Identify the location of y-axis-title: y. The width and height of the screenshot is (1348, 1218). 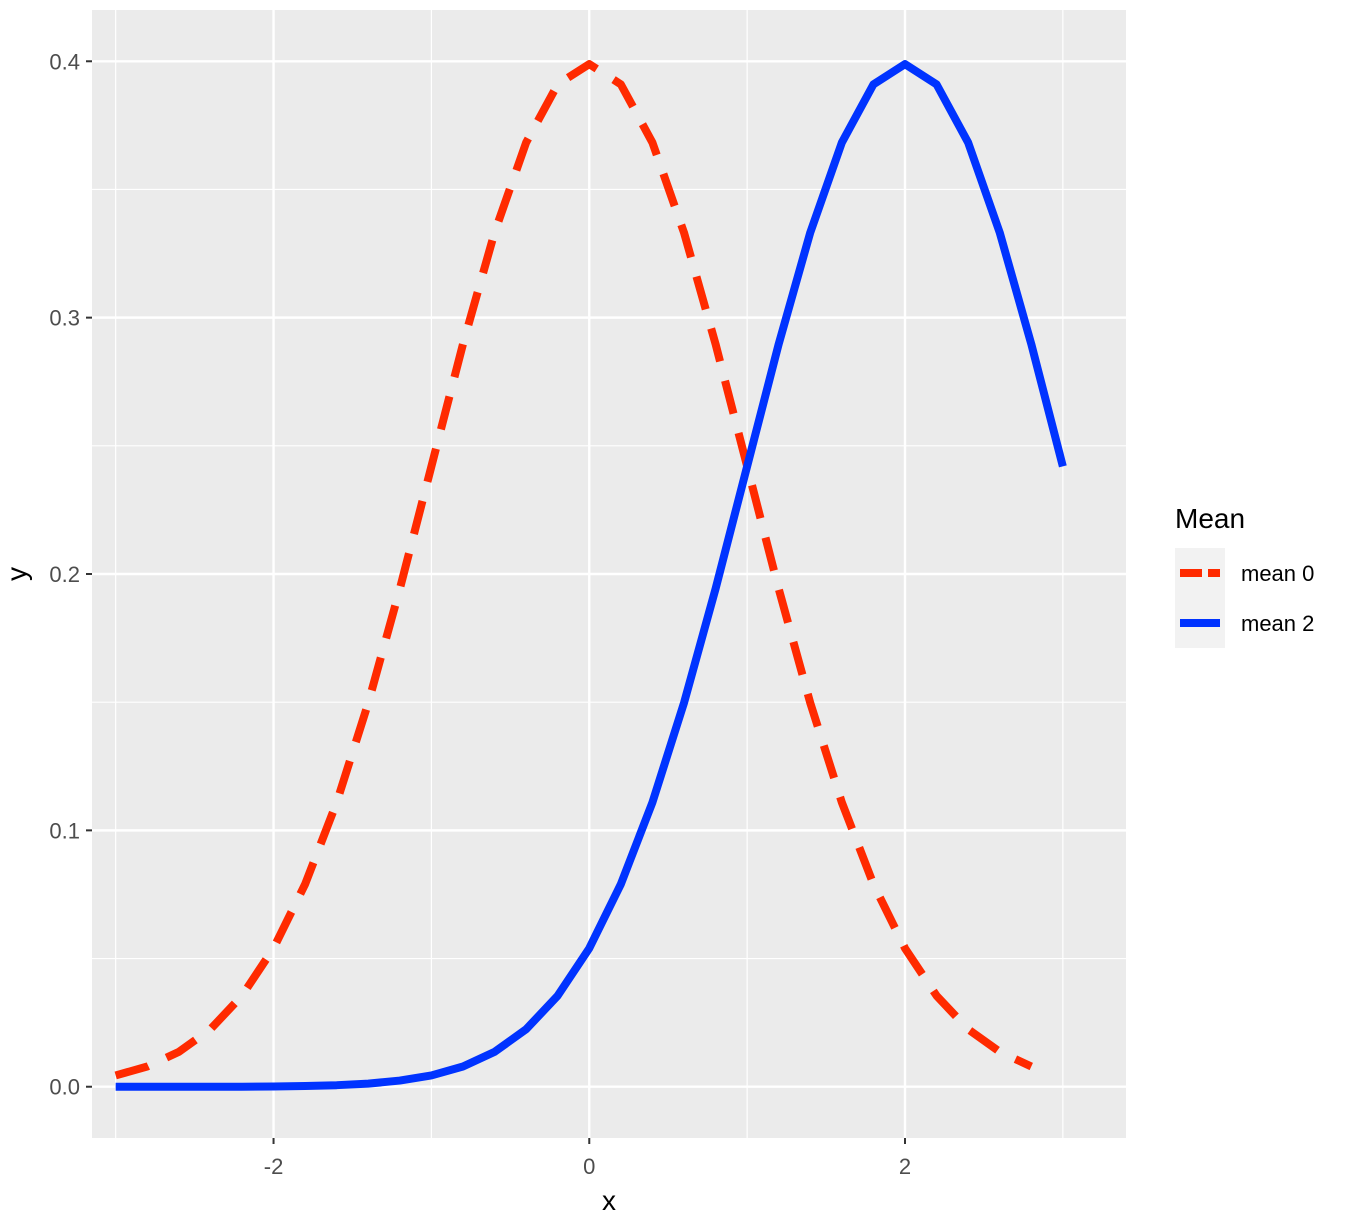
(16, 574).